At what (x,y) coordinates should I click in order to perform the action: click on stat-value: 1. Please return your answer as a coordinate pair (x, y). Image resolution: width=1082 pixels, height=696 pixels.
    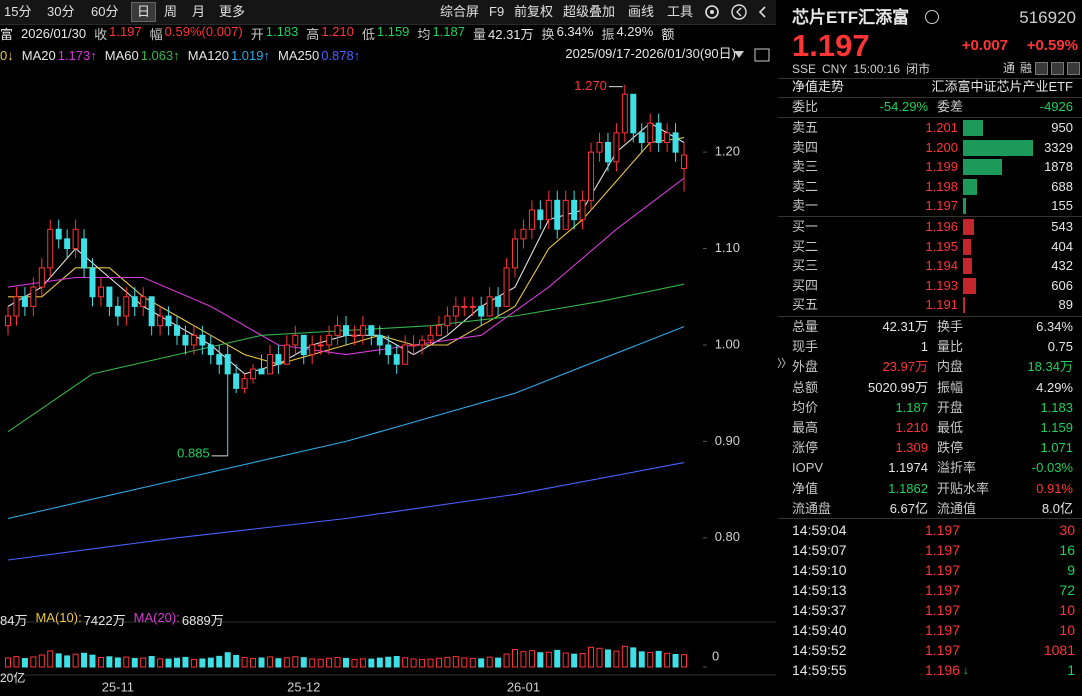
    Looking at the image, I should click on (924, 347).